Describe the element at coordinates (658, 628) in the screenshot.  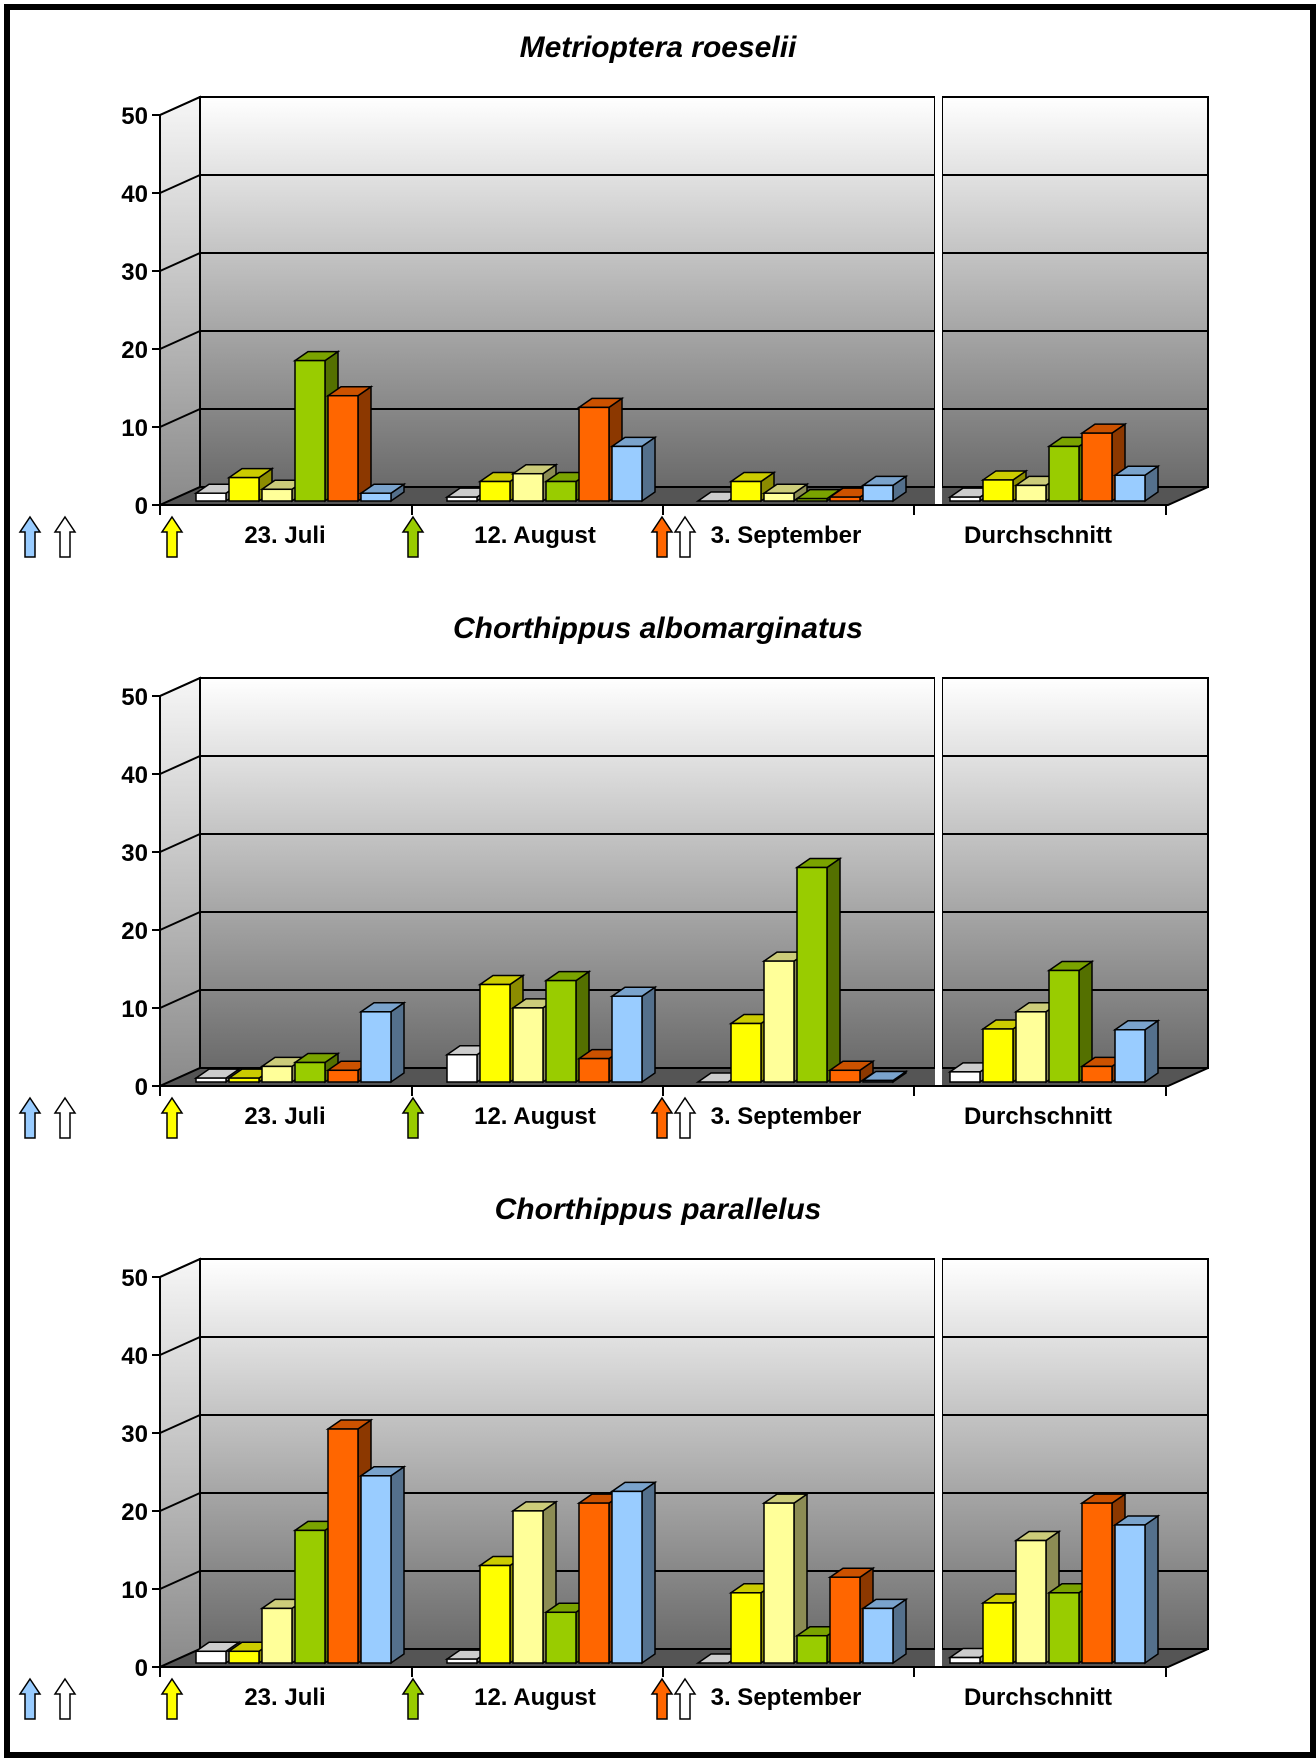
I see `chart-title: Chorthippus albomarginatus` at that location.